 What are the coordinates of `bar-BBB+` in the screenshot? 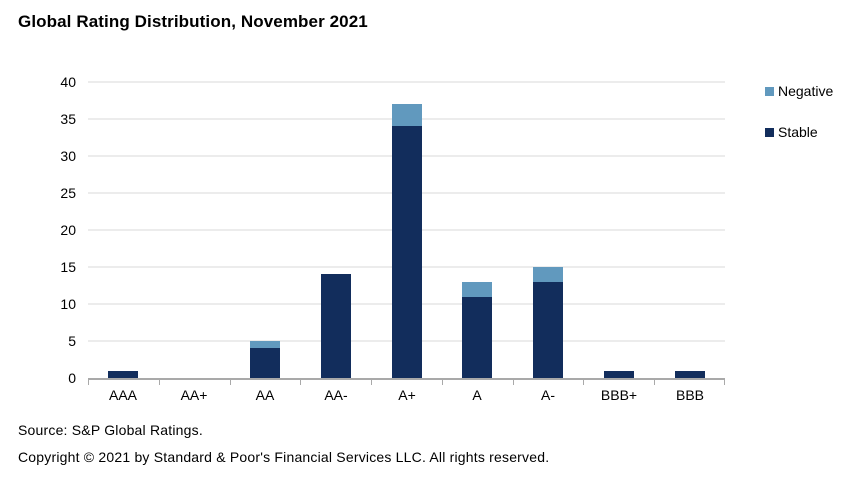 It's located at (619, 374).